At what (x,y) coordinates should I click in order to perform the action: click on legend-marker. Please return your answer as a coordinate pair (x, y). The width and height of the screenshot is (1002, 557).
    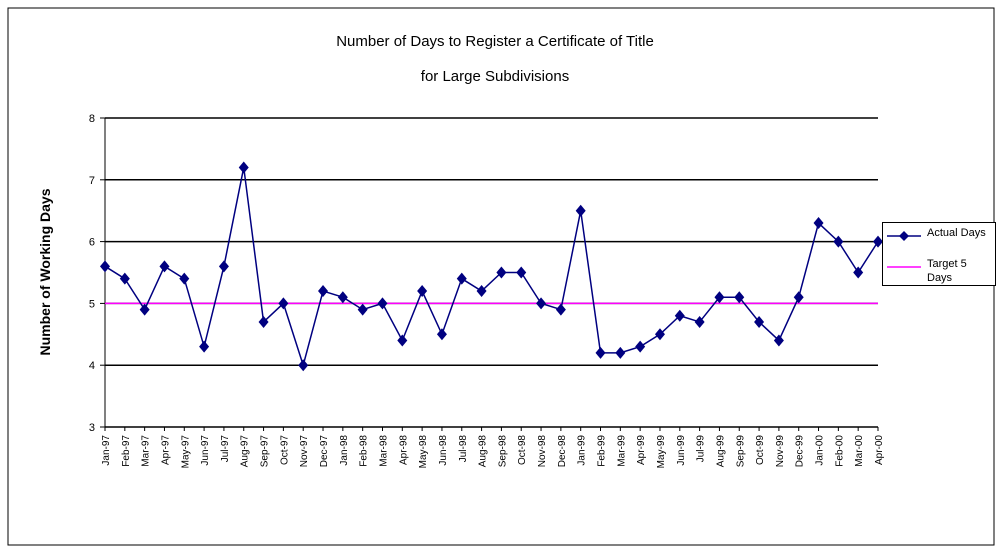
    Looking at the image, I should click on (904, 236).